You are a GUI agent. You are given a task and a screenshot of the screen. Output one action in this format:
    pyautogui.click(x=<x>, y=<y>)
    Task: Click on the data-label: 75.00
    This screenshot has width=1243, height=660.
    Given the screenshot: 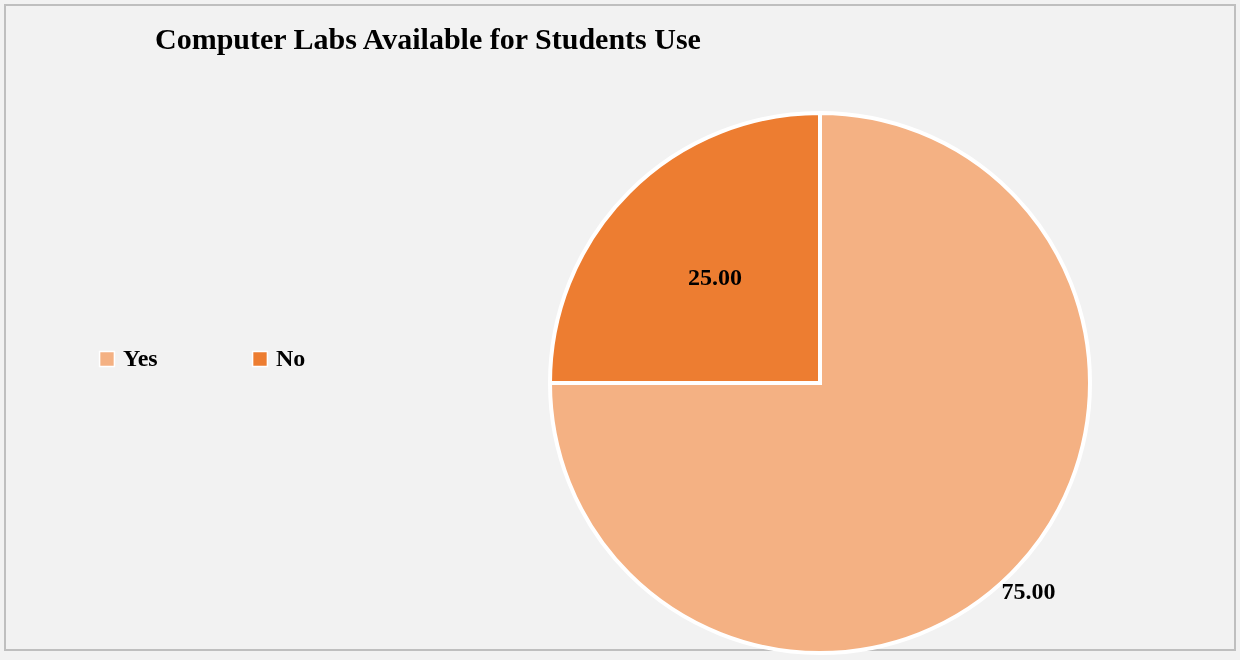 What is the action you would take?
    pyautogui.click(x=1028, y=590)
    